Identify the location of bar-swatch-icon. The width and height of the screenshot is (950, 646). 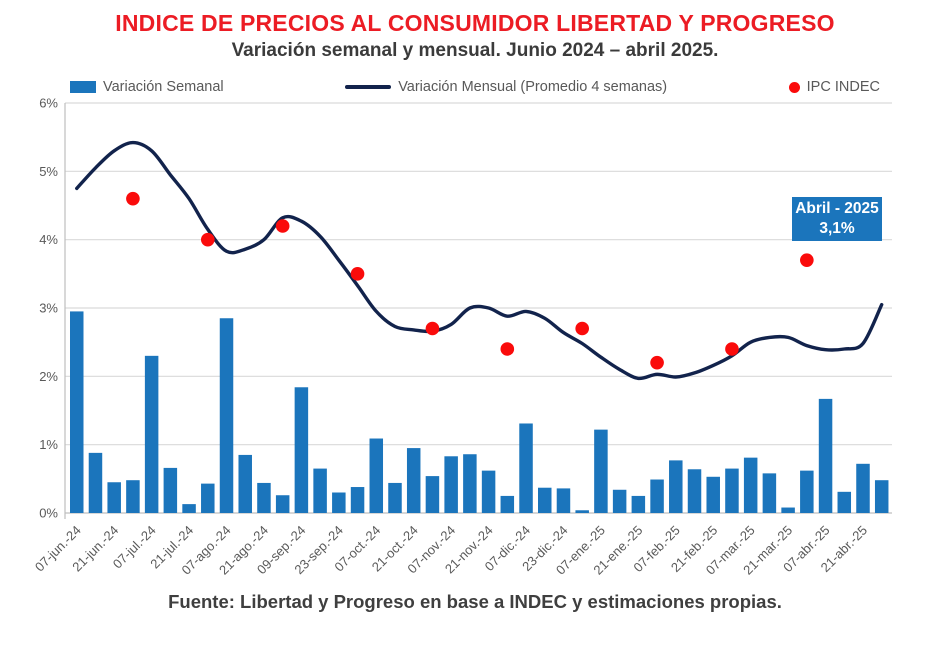
(83, 87).